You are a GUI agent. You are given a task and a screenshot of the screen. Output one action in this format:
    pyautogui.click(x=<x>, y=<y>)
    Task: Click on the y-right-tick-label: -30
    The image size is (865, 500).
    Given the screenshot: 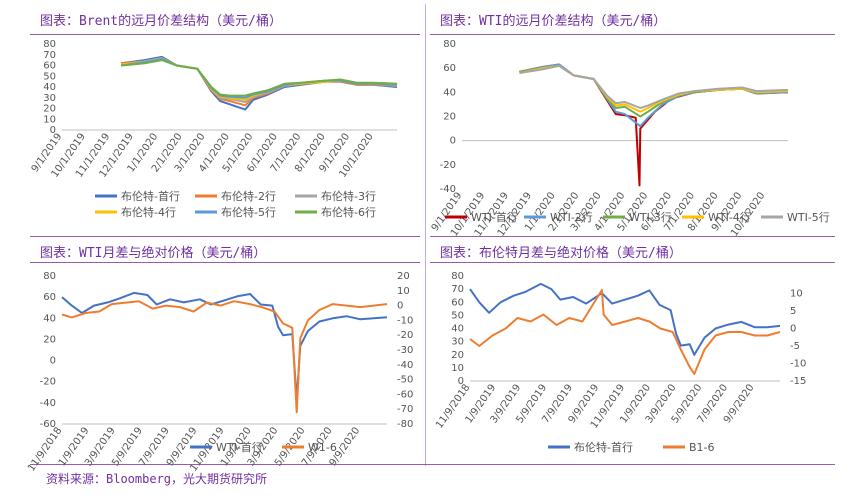 What is the action you would take?
    pyautogui.click(x=405, y=350)
    